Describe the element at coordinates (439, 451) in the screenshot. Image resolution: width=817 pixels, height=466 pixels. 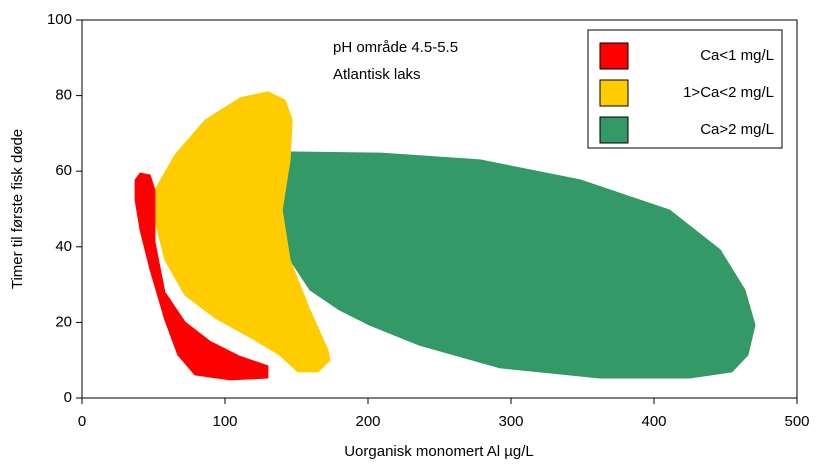
I see `x-axis-label: Uorganisk monomert Al µg/L` at that location.